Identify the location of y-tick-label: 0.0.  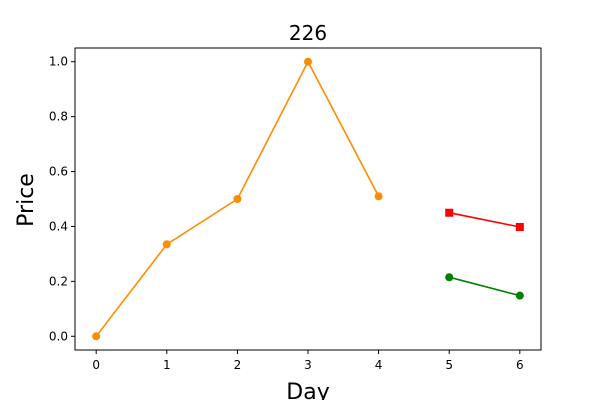
(58, 336).